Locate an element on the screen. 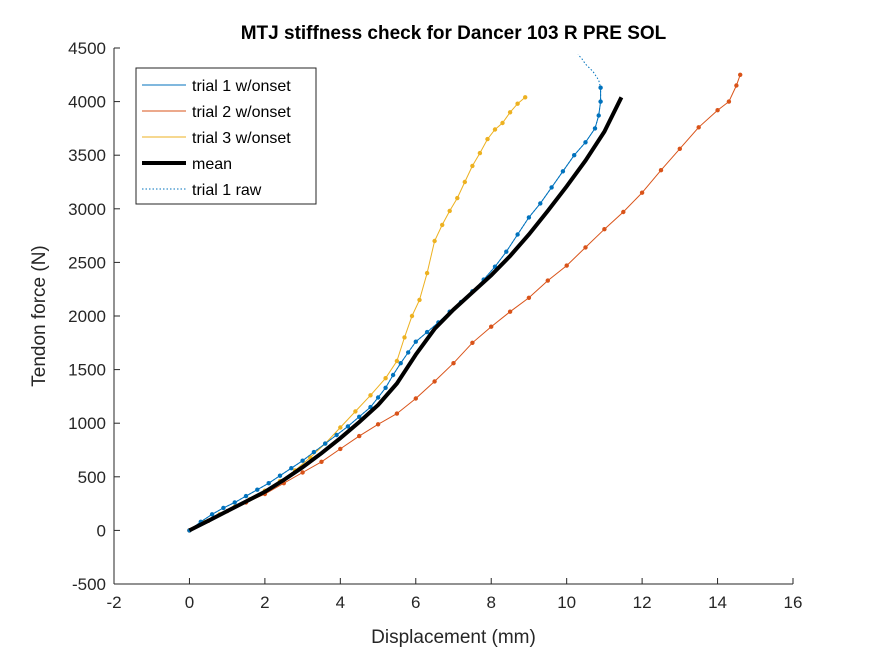 Image resolution: width=875 pixels, height=656 pixels. y-tick-label: 0 is located at coordinates (101, 530).